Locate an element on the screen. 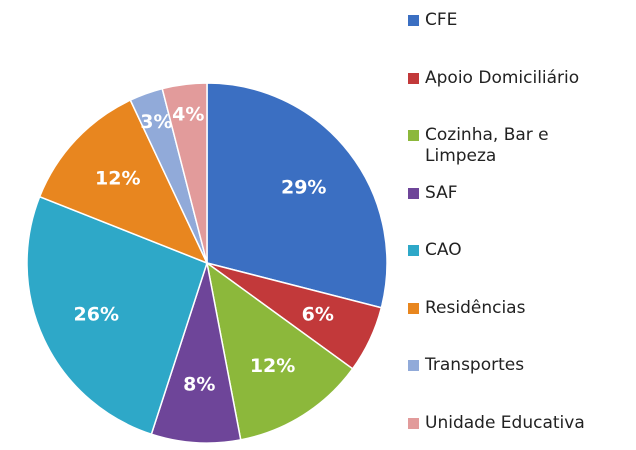 Image resolution: width=636 pixels, height=450 pixels. legend-item: Cozinha, Bar e Limpeza is located at coordinates (520, 146).